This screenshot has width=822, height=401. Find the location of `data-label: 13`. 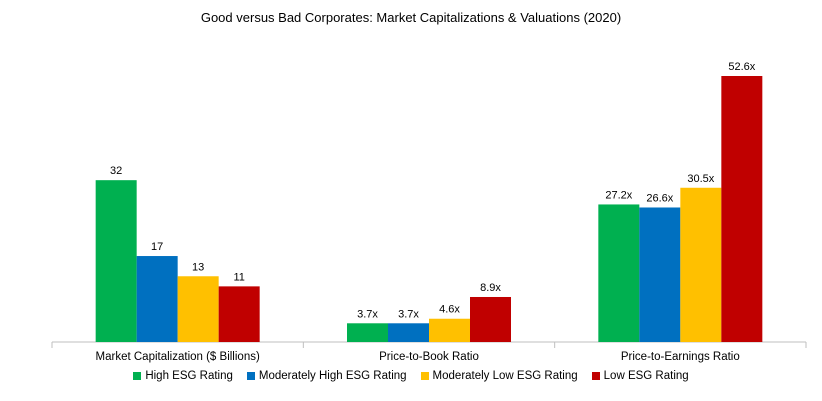

data-label: 13 is located at coordinates (198, 267).